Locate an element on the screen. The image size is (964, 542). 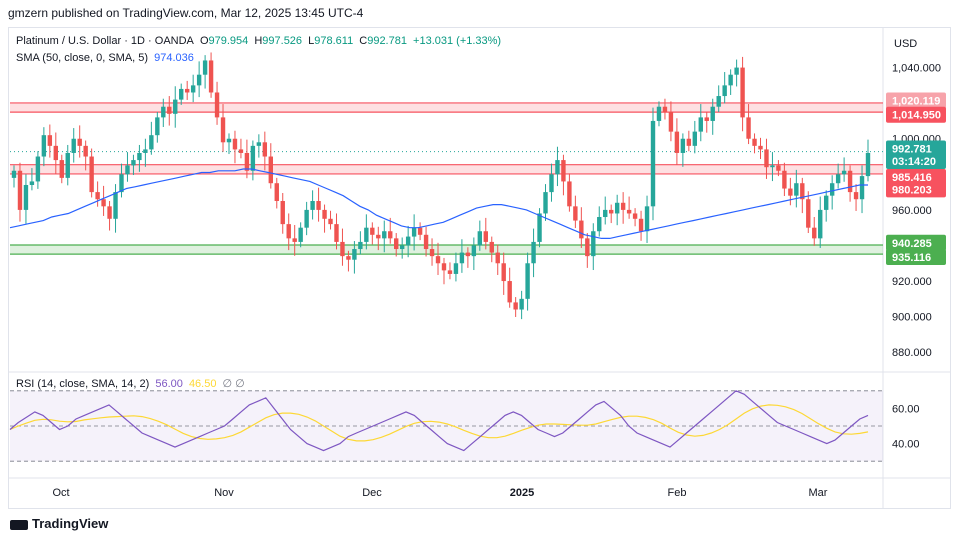
open-label: O is located at coordinates (204, 41).